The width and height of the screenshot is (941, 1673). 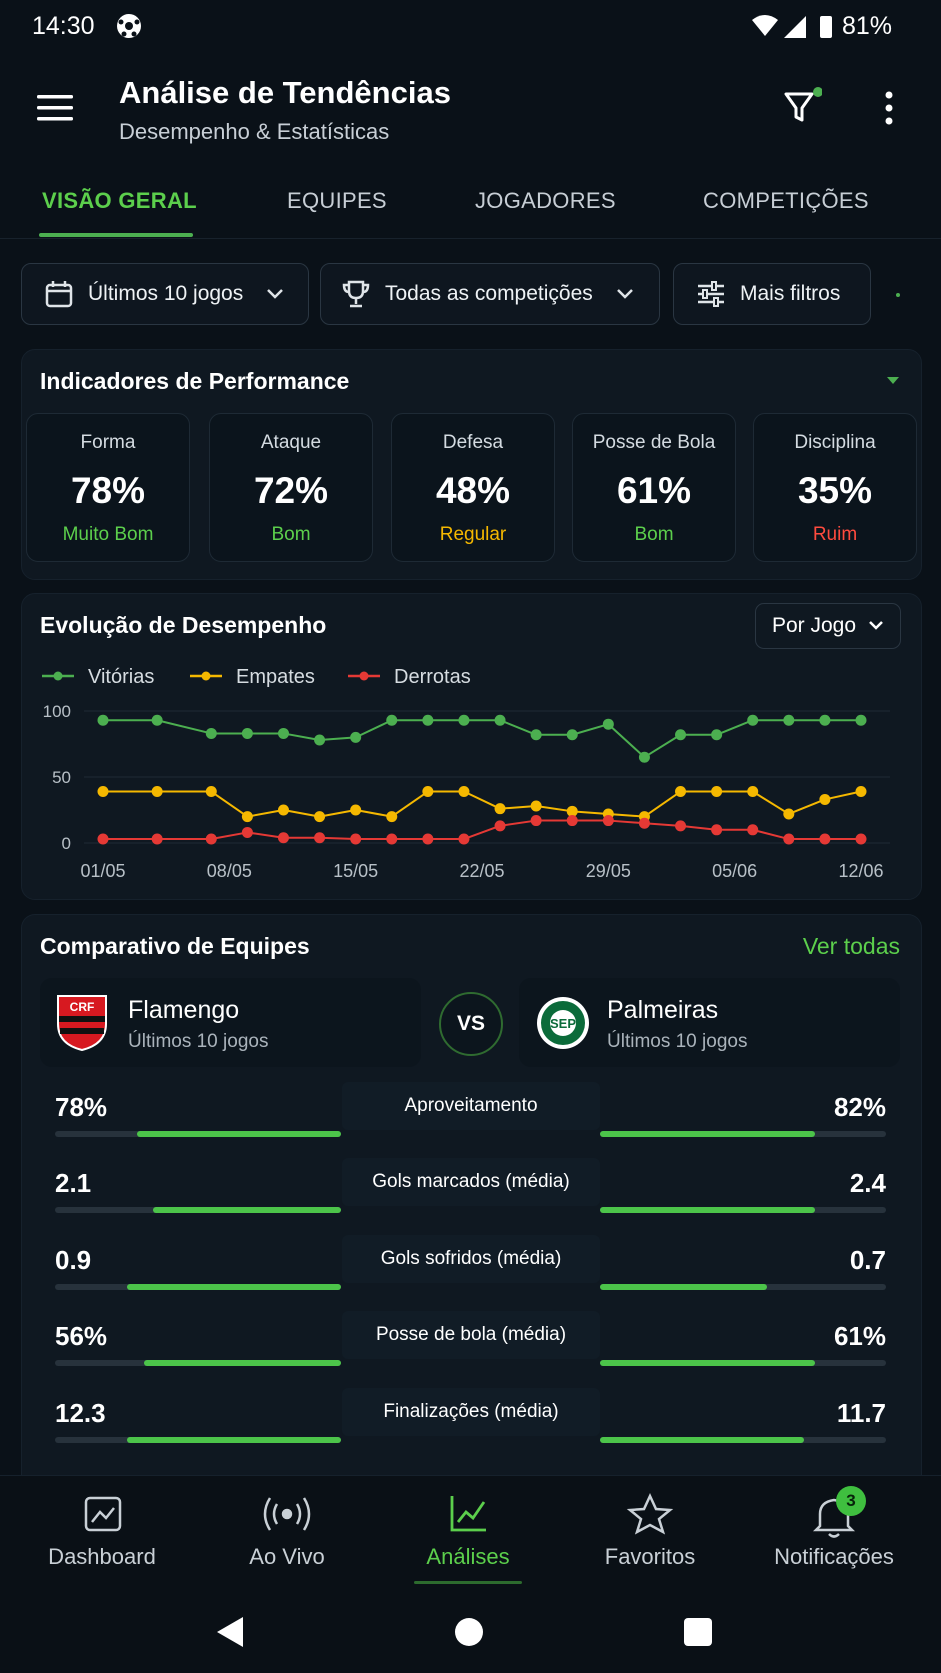 I want to click on nav-label: Análises, so click(x=468, y=1556).